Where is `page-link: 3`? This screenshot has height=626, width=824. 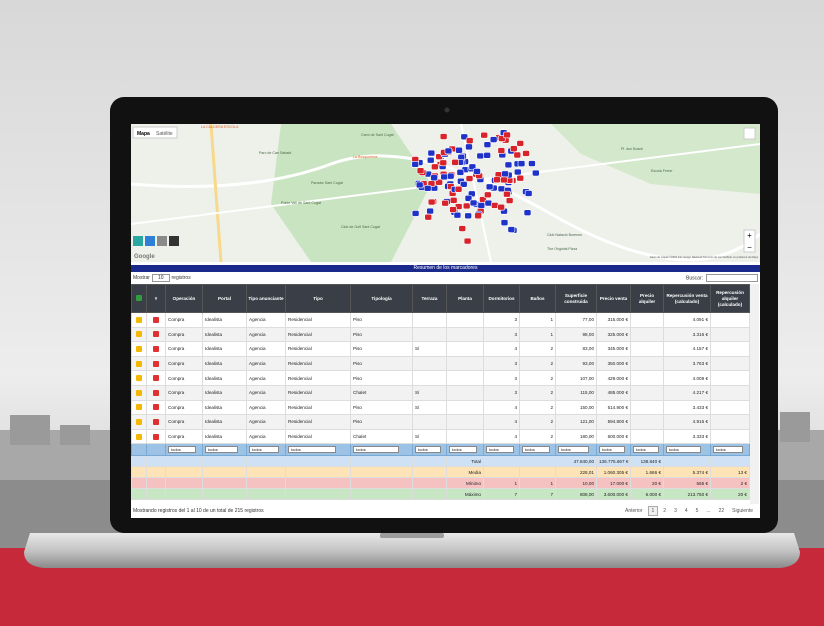 page-link: 3 is located at coordinates (675, 511).